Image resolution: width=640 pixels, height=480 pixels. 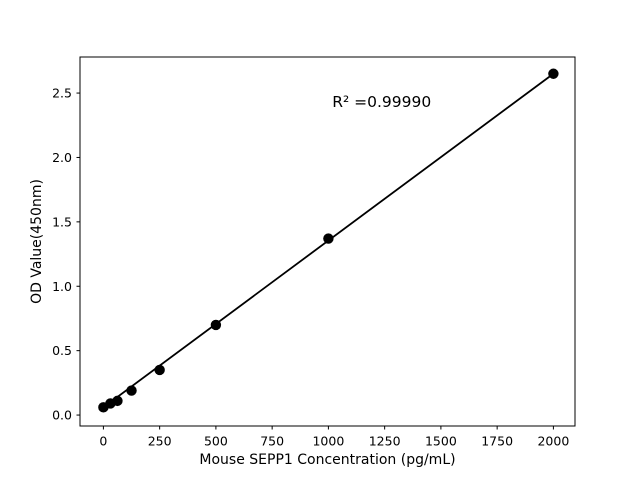 I want to click on x-tick-label: 250, so click(x=160, y=441).